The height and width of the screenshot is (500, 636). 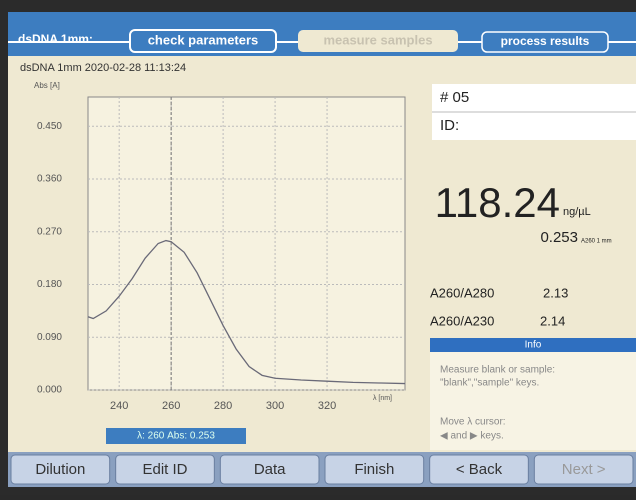 I want to click on tab-label: check parameters, so click(x=203, y=39).